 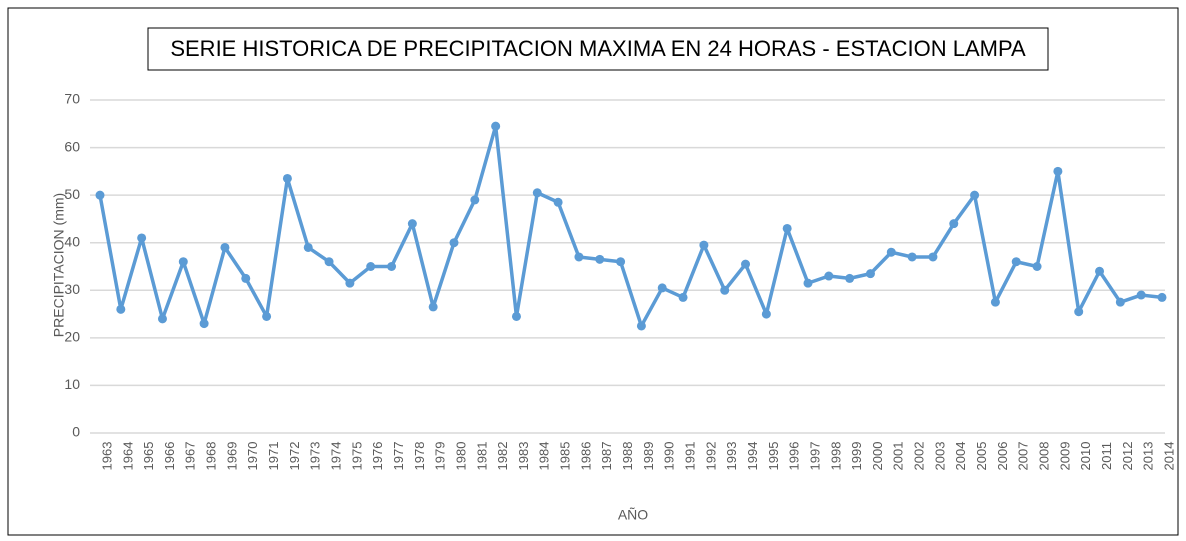 What do you see at coordinates (1106, 456) in the screenshot?
I see `x-tick-label: 2011` at bounding box center [1106, 456].